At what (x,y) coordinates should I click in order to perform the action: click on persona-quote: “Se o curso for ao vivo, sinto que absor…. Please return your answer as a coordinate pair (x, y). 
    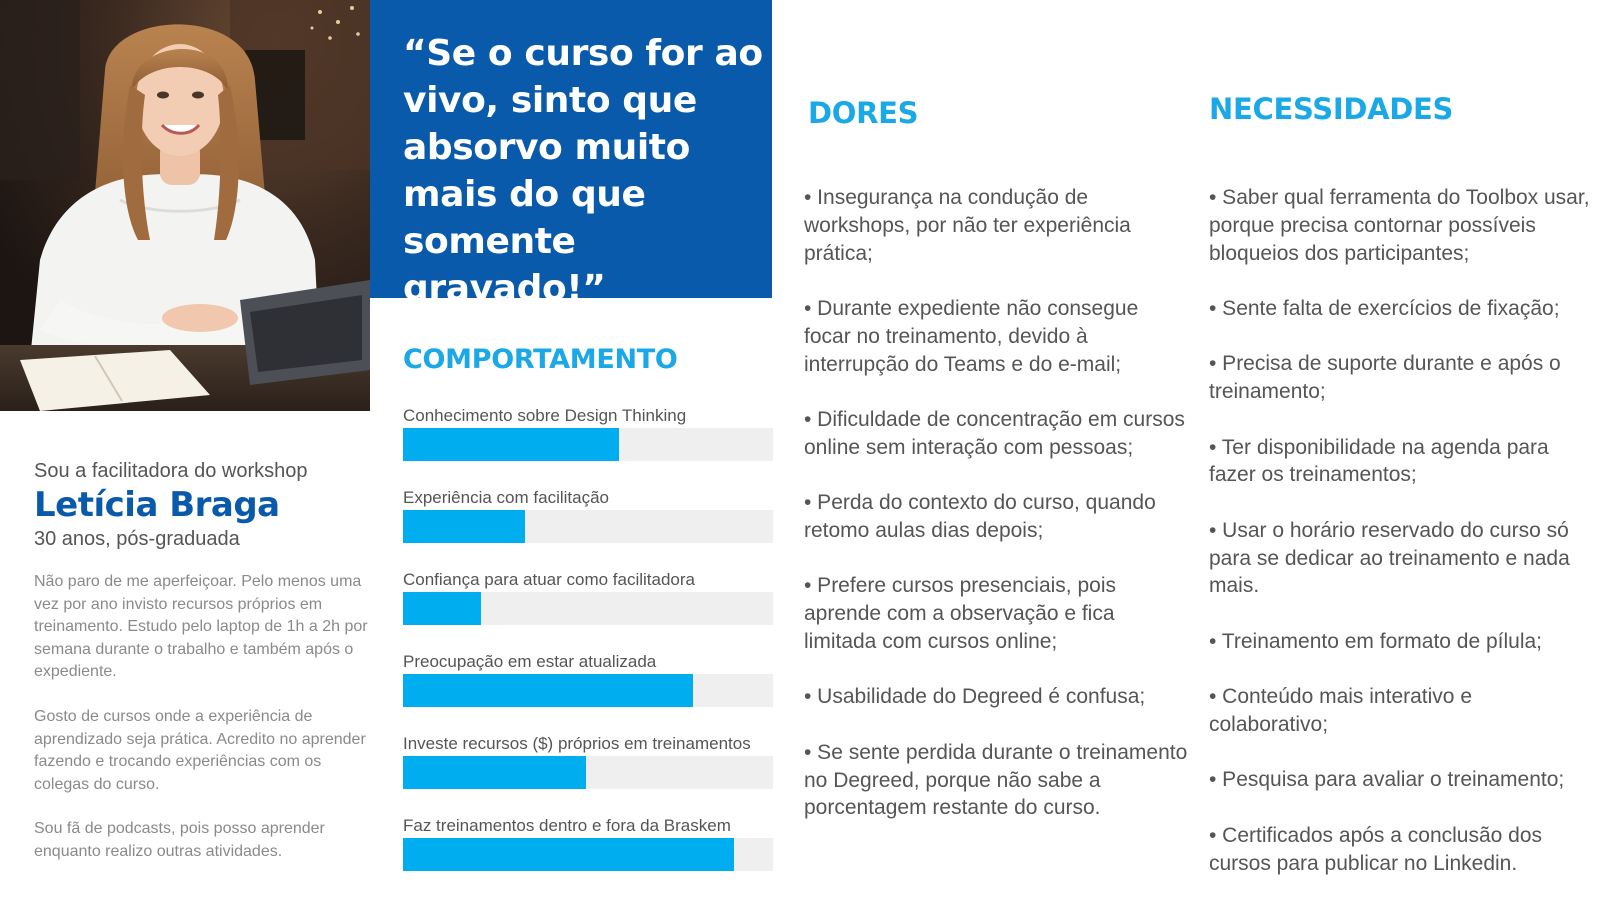
    Looking at the image, I should click on (583, 171).